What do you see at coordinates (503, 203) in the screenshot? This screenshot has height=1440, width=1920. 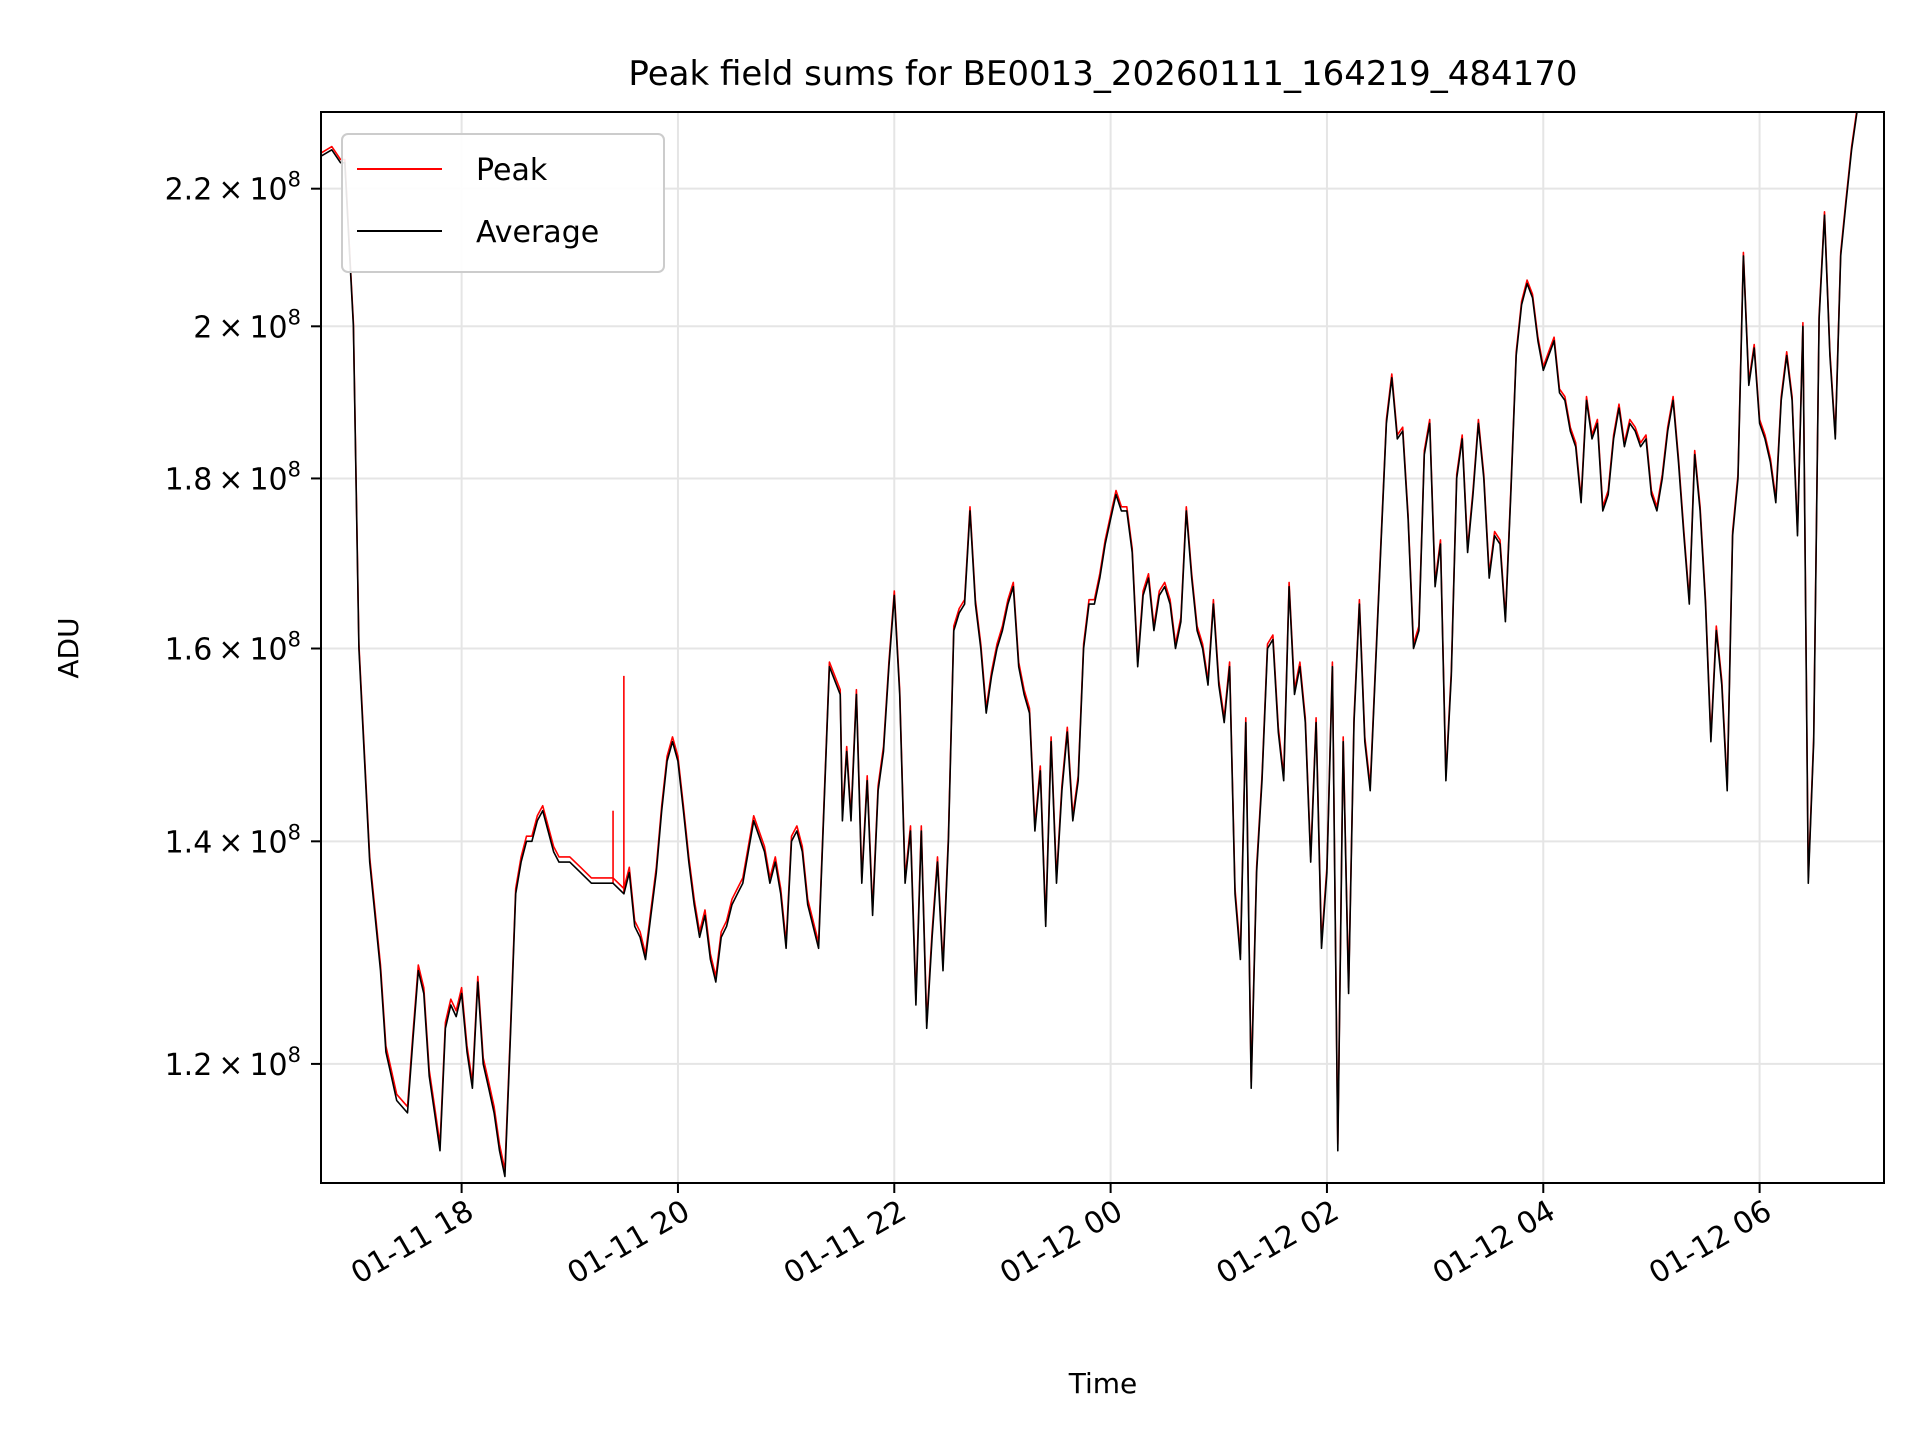 I see `legend: Peak Average` at bounding box center [503, 203].